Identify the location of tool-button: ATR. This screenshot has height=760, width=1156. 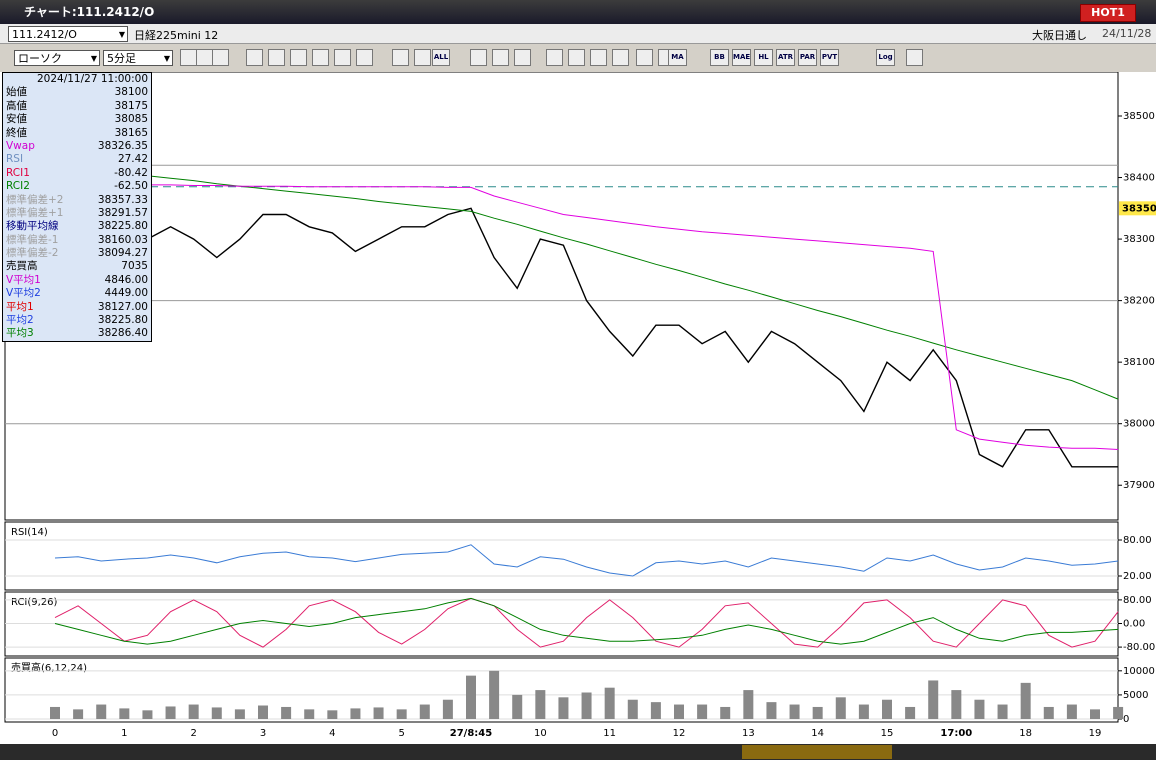
(785, 57).